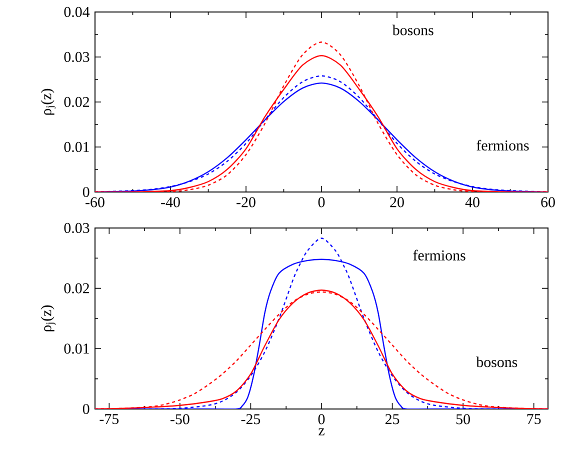 This screenshot has height=453, width=574. What do you see at coordinates (246, 202) in the screenshot?
I see `x-tick-label: -20` at bounding box center [246, 202].